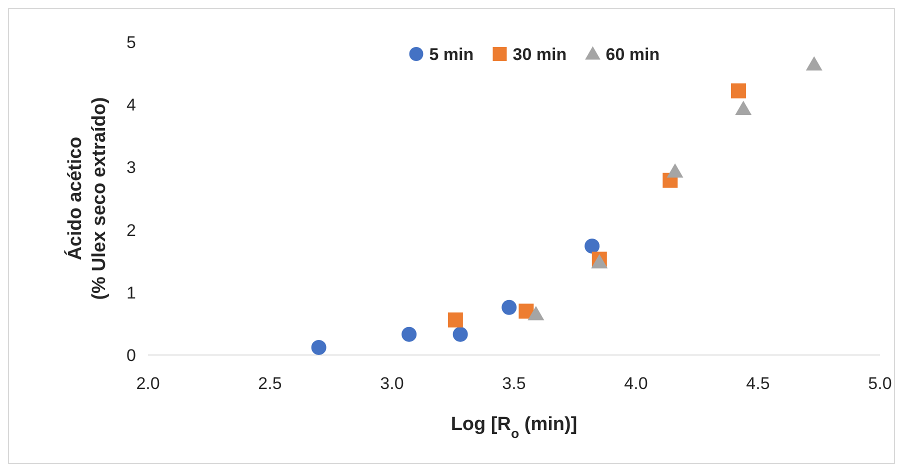 This screenshot has width=903, height=472. I want to click on x-tick-label: 2.5, so click(270, 383).